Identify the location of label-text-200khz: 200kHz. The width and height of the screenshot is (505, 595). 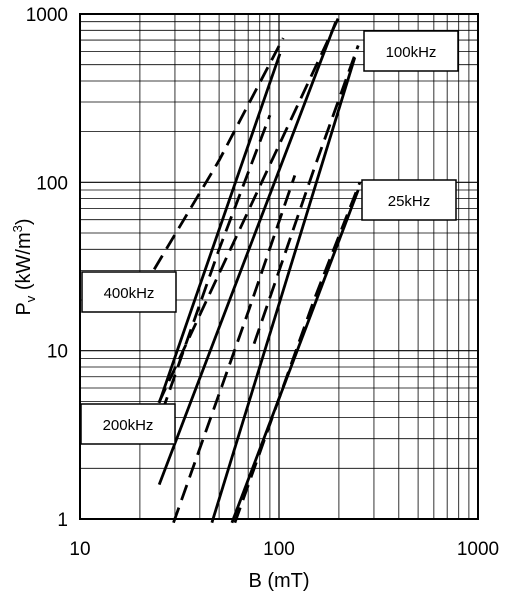
(128, 425).